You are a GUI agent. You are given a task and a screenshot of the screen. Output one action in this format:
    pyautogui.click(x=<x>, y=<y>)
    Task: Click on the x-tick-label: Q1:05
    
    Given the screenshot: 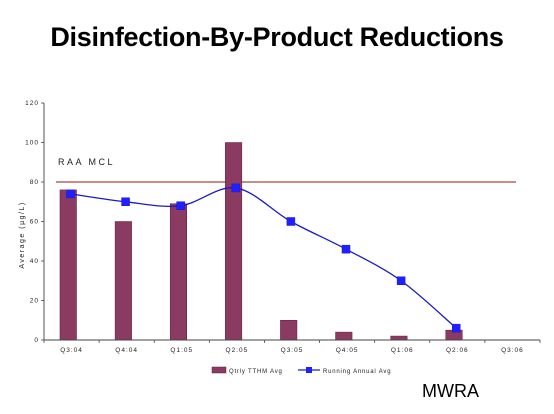 What is the action you would take?
    pyautogui.click(x=181, y=350)
    